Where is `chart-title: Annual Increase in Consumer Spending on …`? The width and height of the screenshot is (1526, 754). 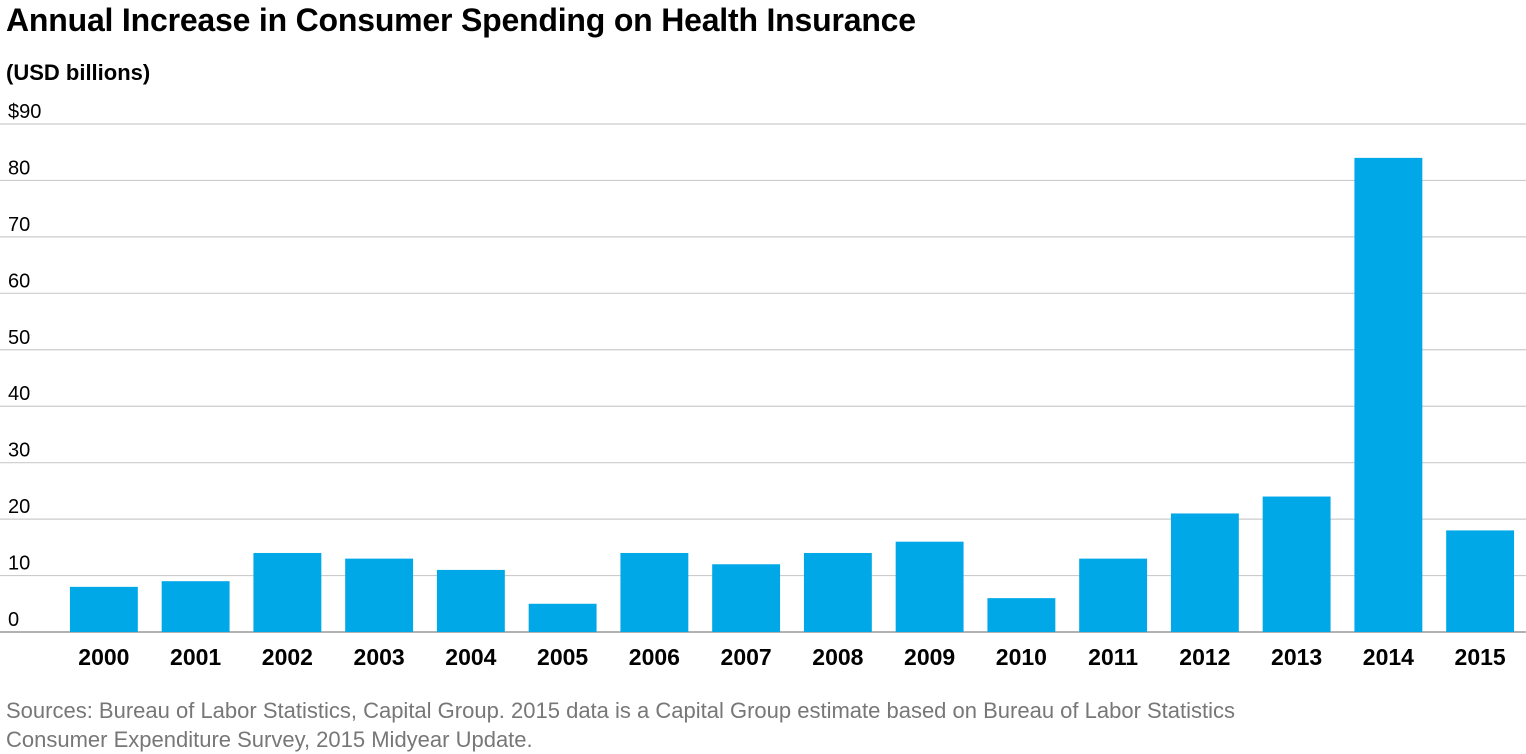
chart-title: Annual Increase in Consumer Spending on … is located at coordinates (461, 20).